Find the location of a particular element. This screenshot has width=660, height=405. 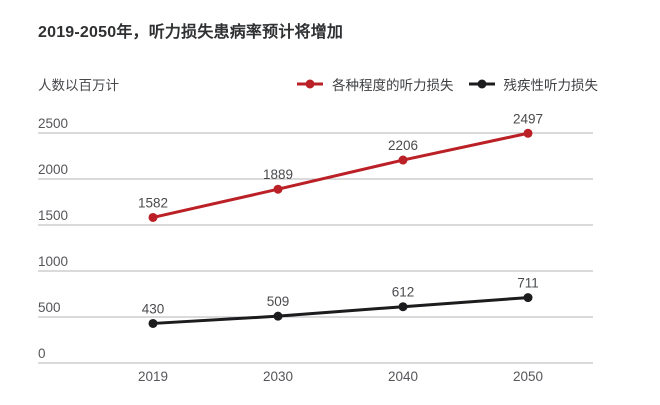

x-tick-label-2030: 2030 is located at coordinates (278, 376).